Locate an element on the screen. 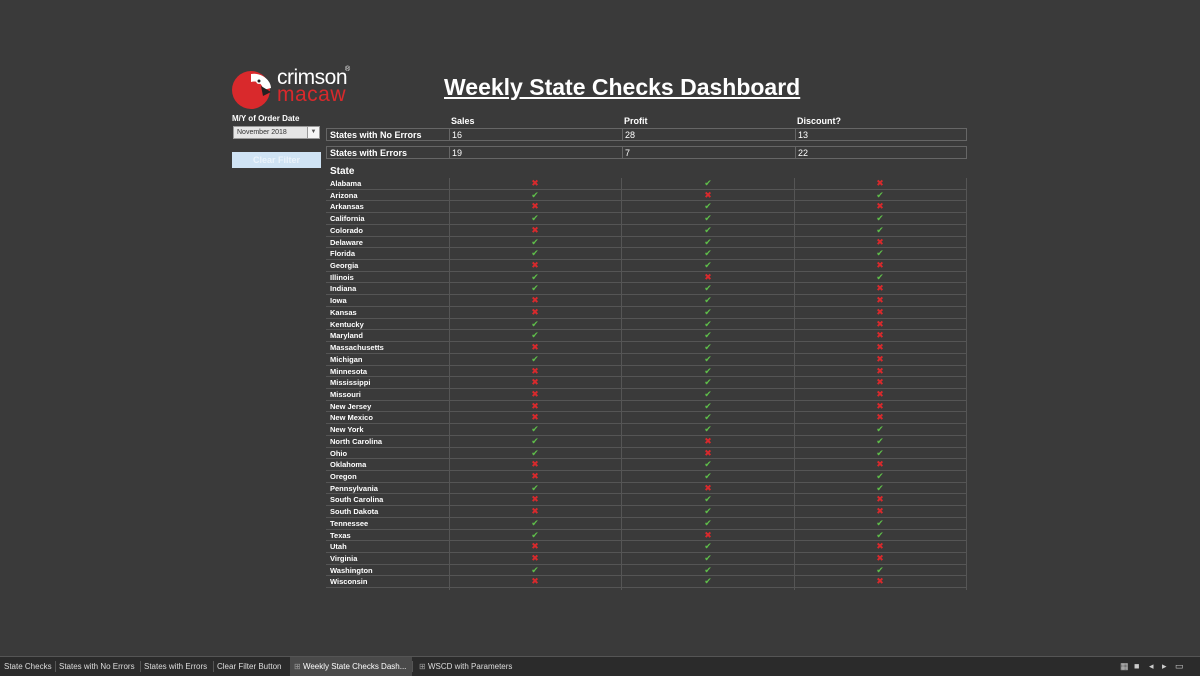 Image resolution: width=1200 pixels, height=676 pixels. date-filter-dropdown: November 2018 ▼ is located at coordinates (276, 132).